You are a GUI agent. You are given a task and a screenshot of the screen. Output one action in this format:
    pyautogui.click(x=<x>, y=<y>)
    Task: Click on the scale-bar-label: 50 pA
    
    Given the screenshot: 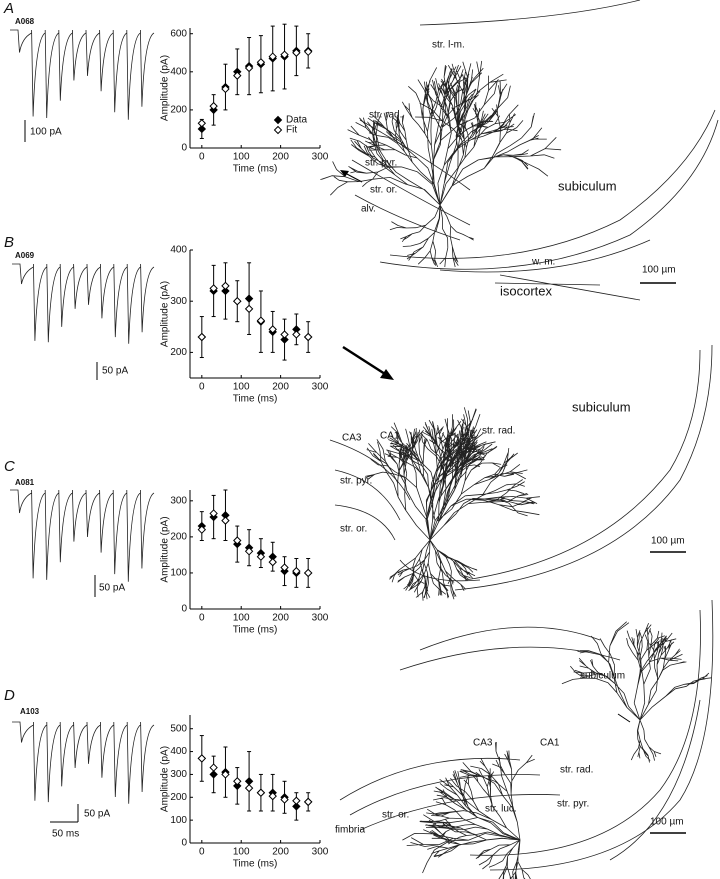 What is the action you would take?
    pyautogui.click(x=115, y=371)
    